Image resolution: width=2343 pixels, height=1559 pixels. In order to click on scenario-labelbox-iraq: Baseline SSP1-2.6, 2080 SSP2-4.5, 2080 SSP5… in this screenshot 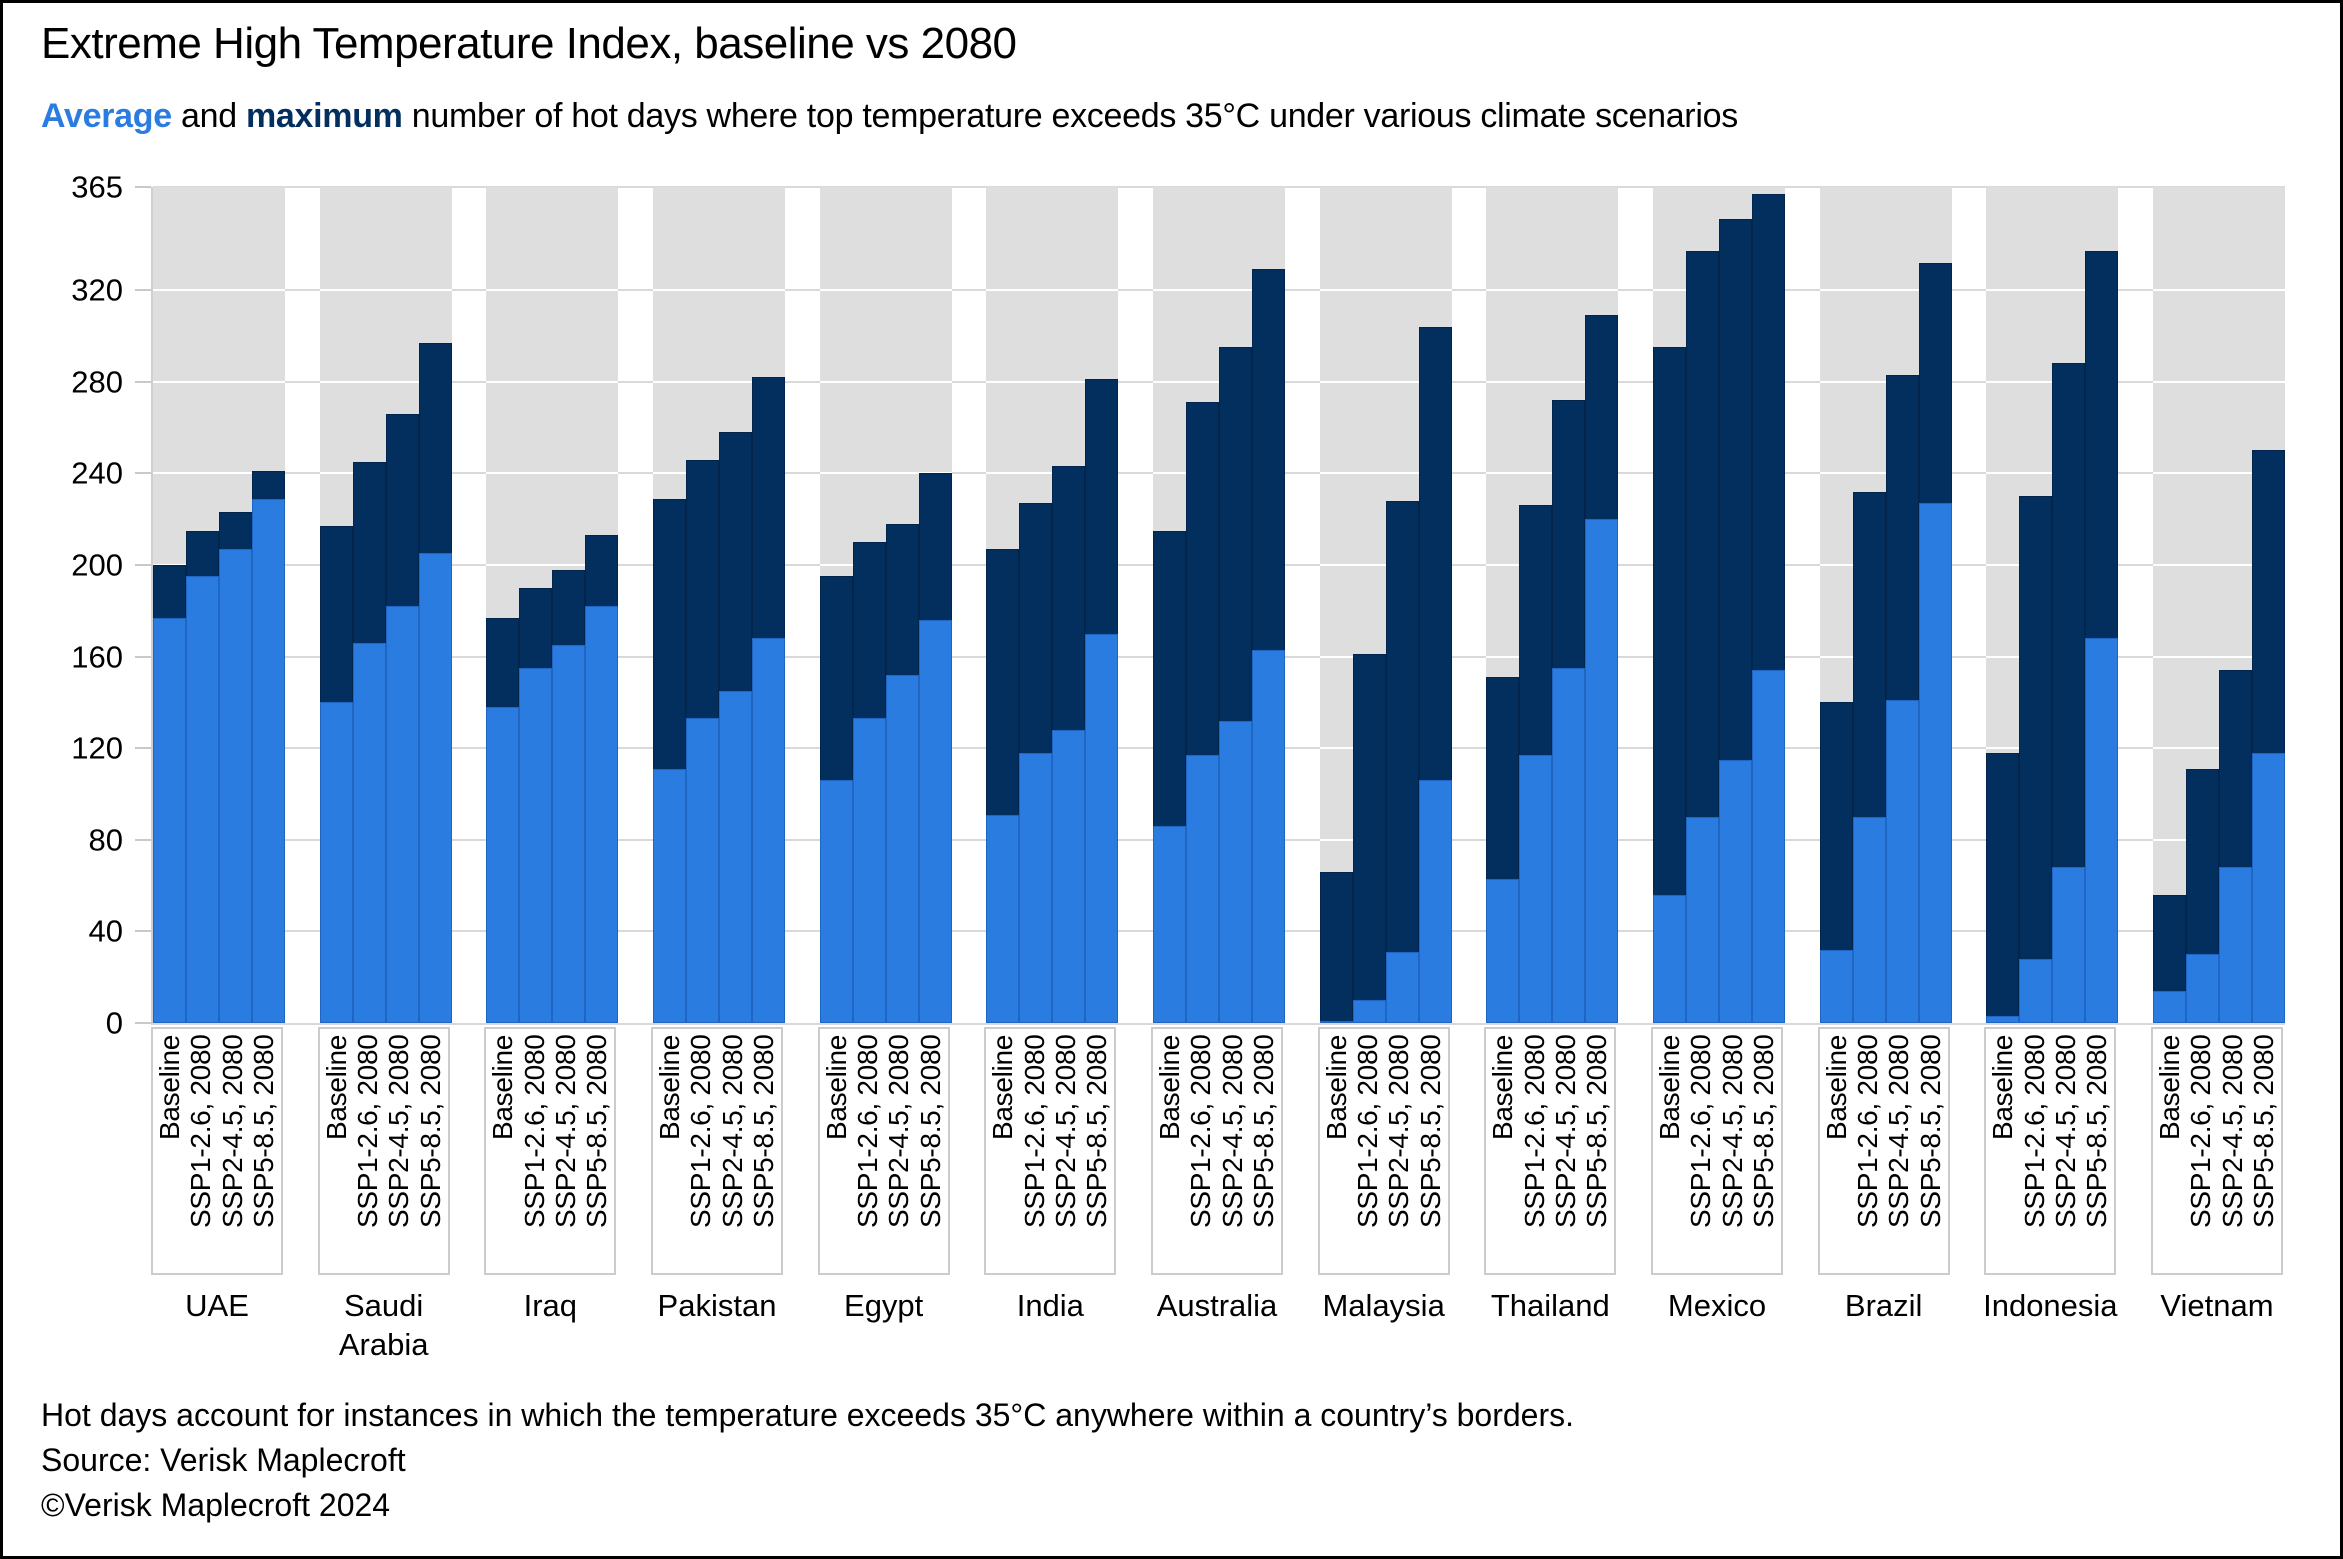, I will do `click(550, 1151)`.